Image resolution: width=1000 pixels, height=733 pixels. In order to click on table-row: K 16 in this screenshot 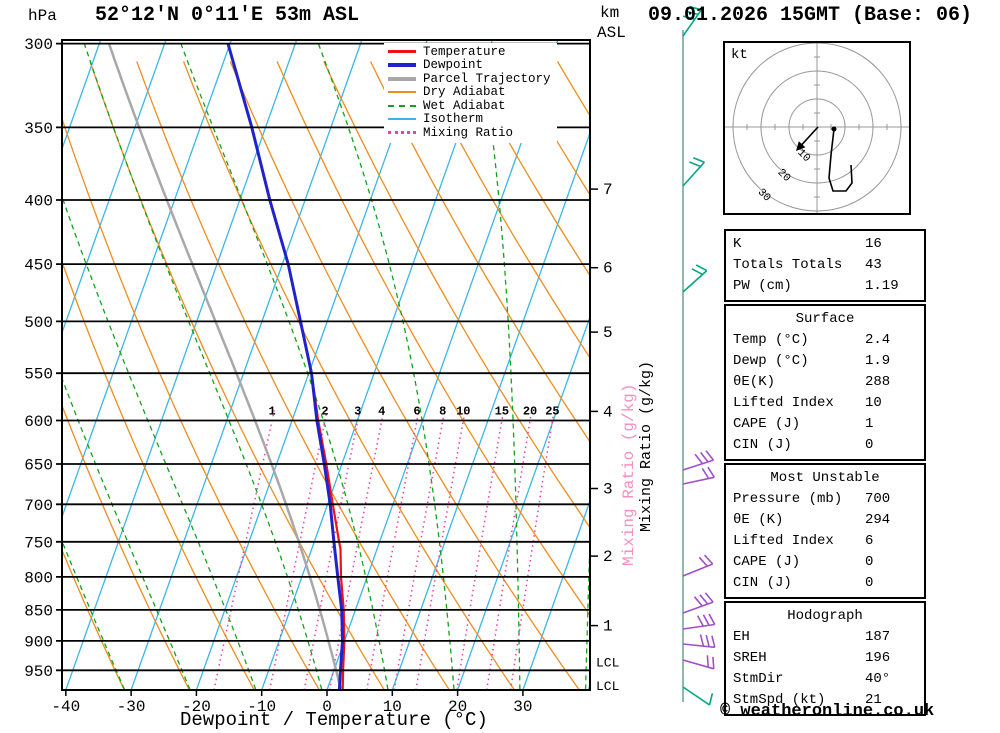, I will do `click(825, 244)`.